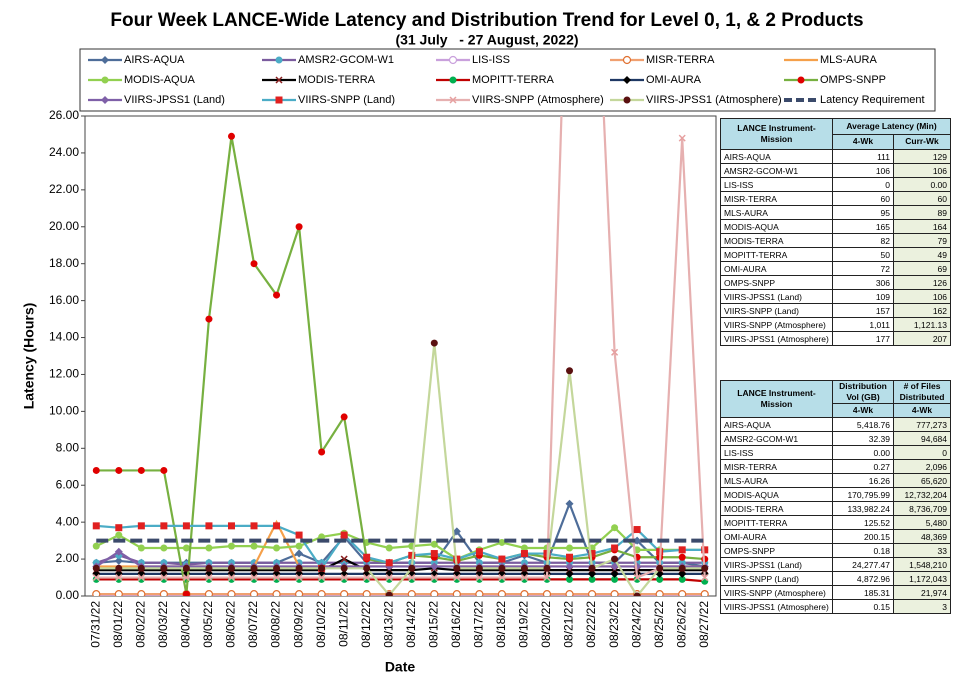  I want to click on table-cell: 126, so click(922, 282).